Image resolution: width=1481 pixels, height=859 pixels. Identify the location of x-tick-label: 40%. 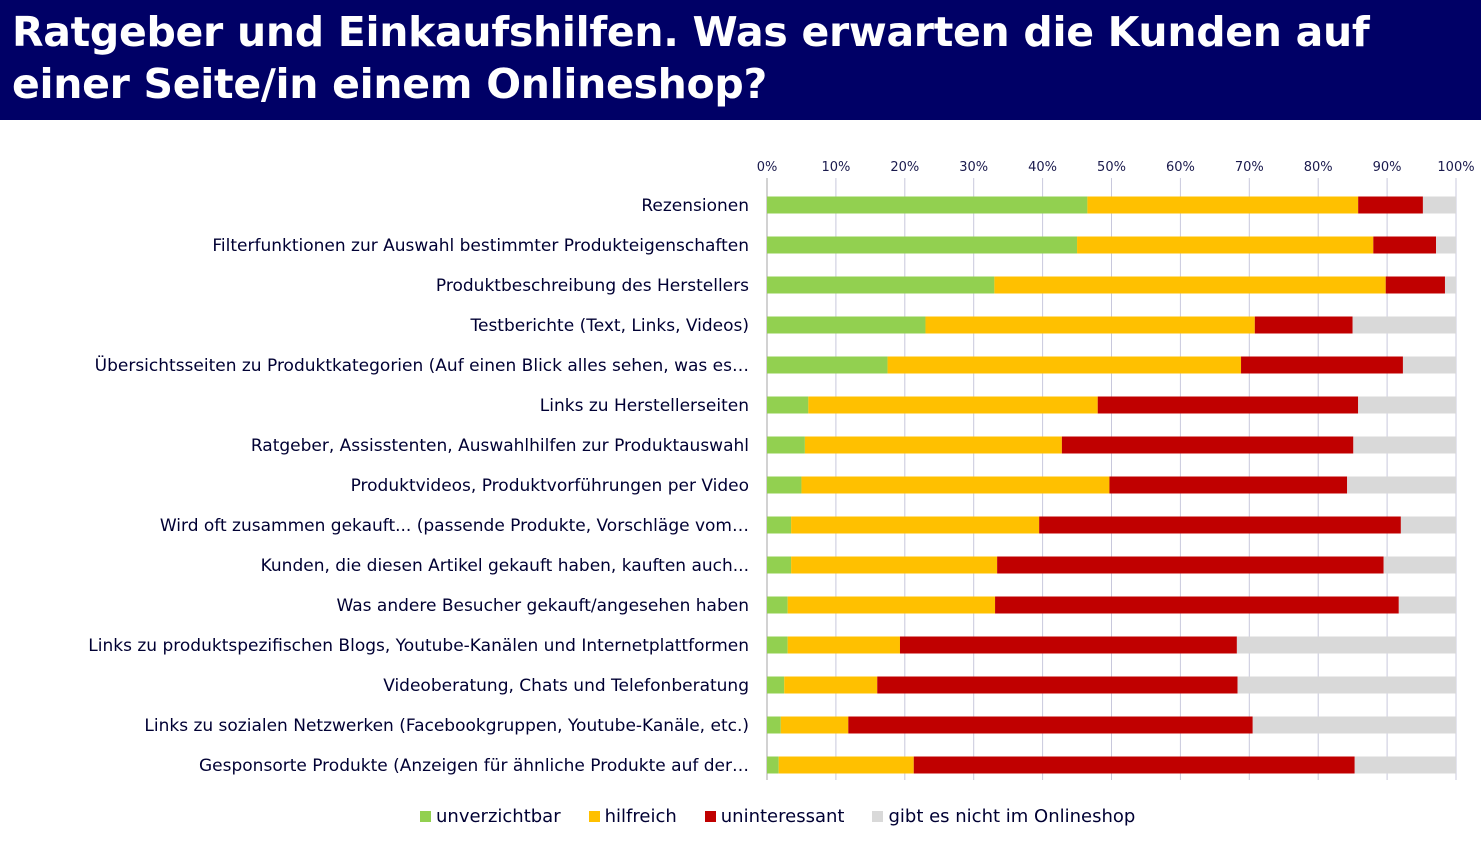
(1042, 167).